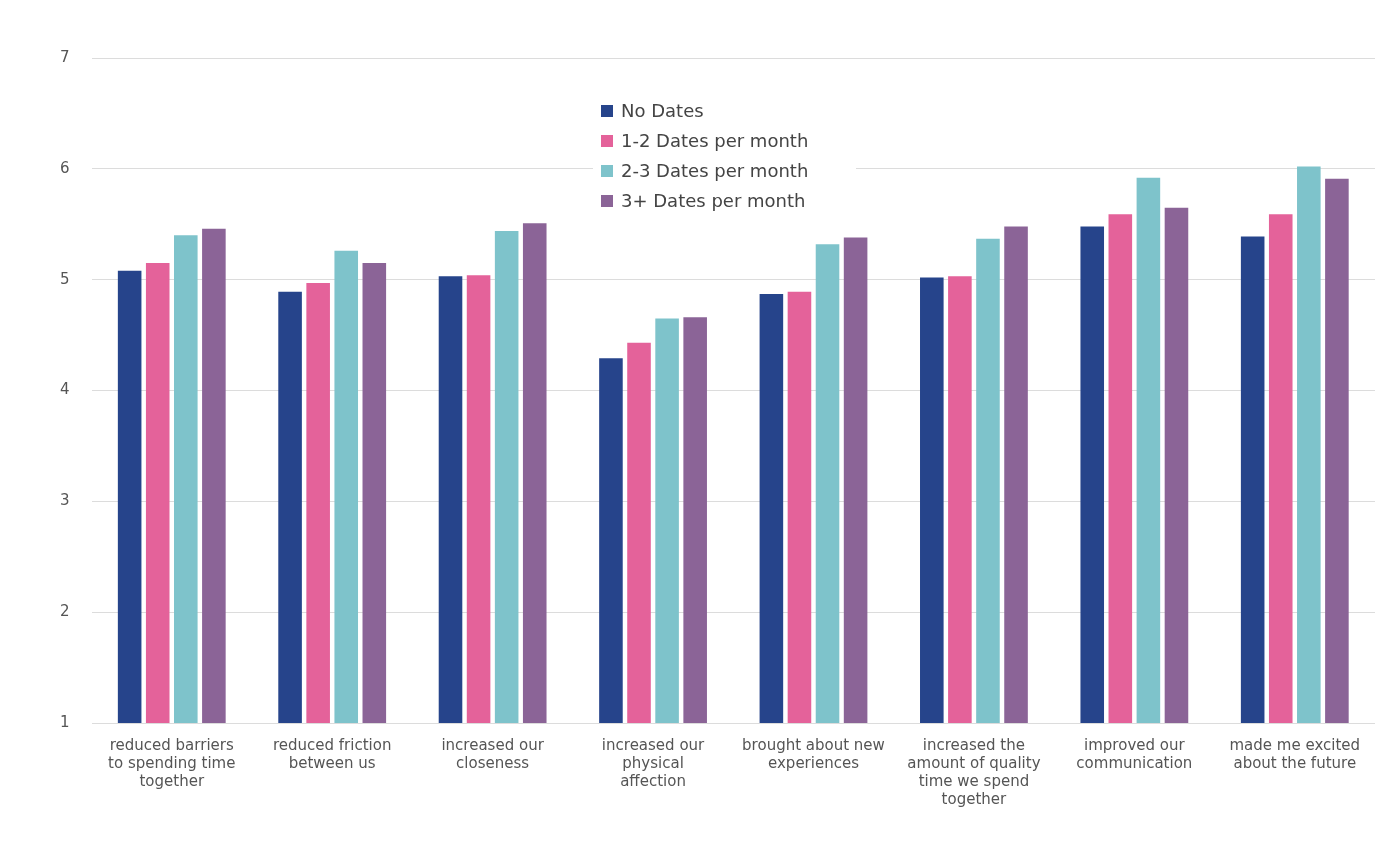  Describe the element at coordinates (65, 167) in the screenshot. I see `y-tick-label: 6` at that location.